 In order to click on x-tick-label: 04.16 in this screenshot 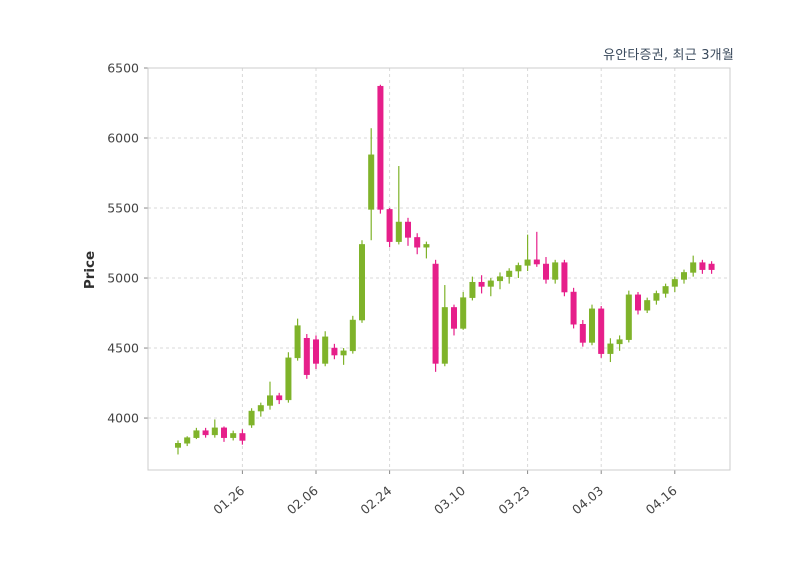, I will do `click(661, 500)`.